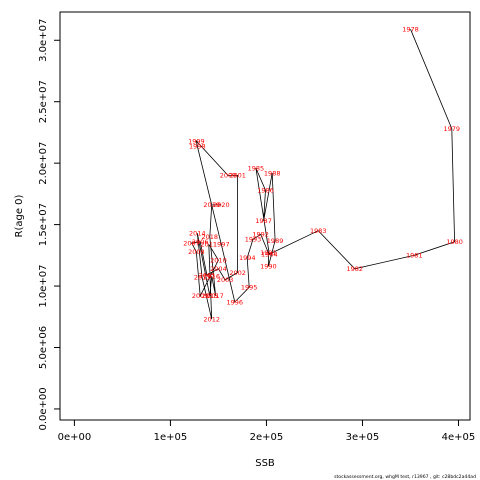 This screenshot has width=480, height=480. I want to click on year-label: 2002, so click(237, 273).